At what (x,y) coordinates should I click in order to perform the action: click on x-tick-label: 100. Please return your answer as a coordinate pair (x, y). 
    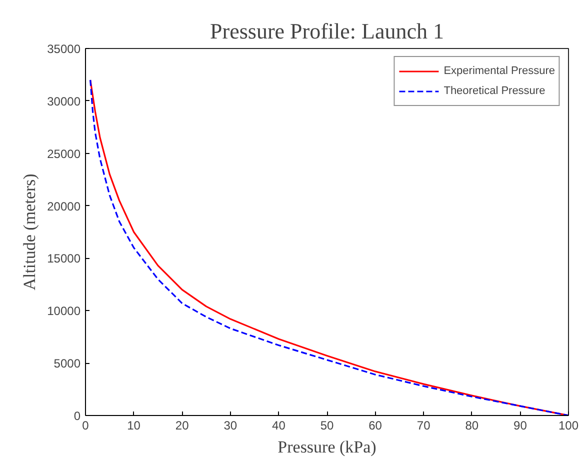
    Looking at the image, I should click on (568, 425).